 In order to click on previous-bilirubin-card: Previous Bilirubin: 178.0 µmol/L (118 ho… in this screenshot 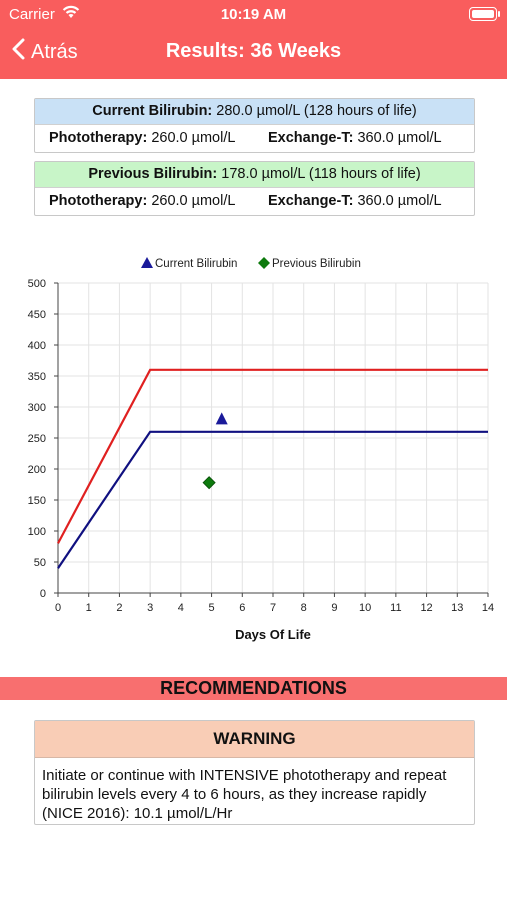, I will do `click(254, 188)`.